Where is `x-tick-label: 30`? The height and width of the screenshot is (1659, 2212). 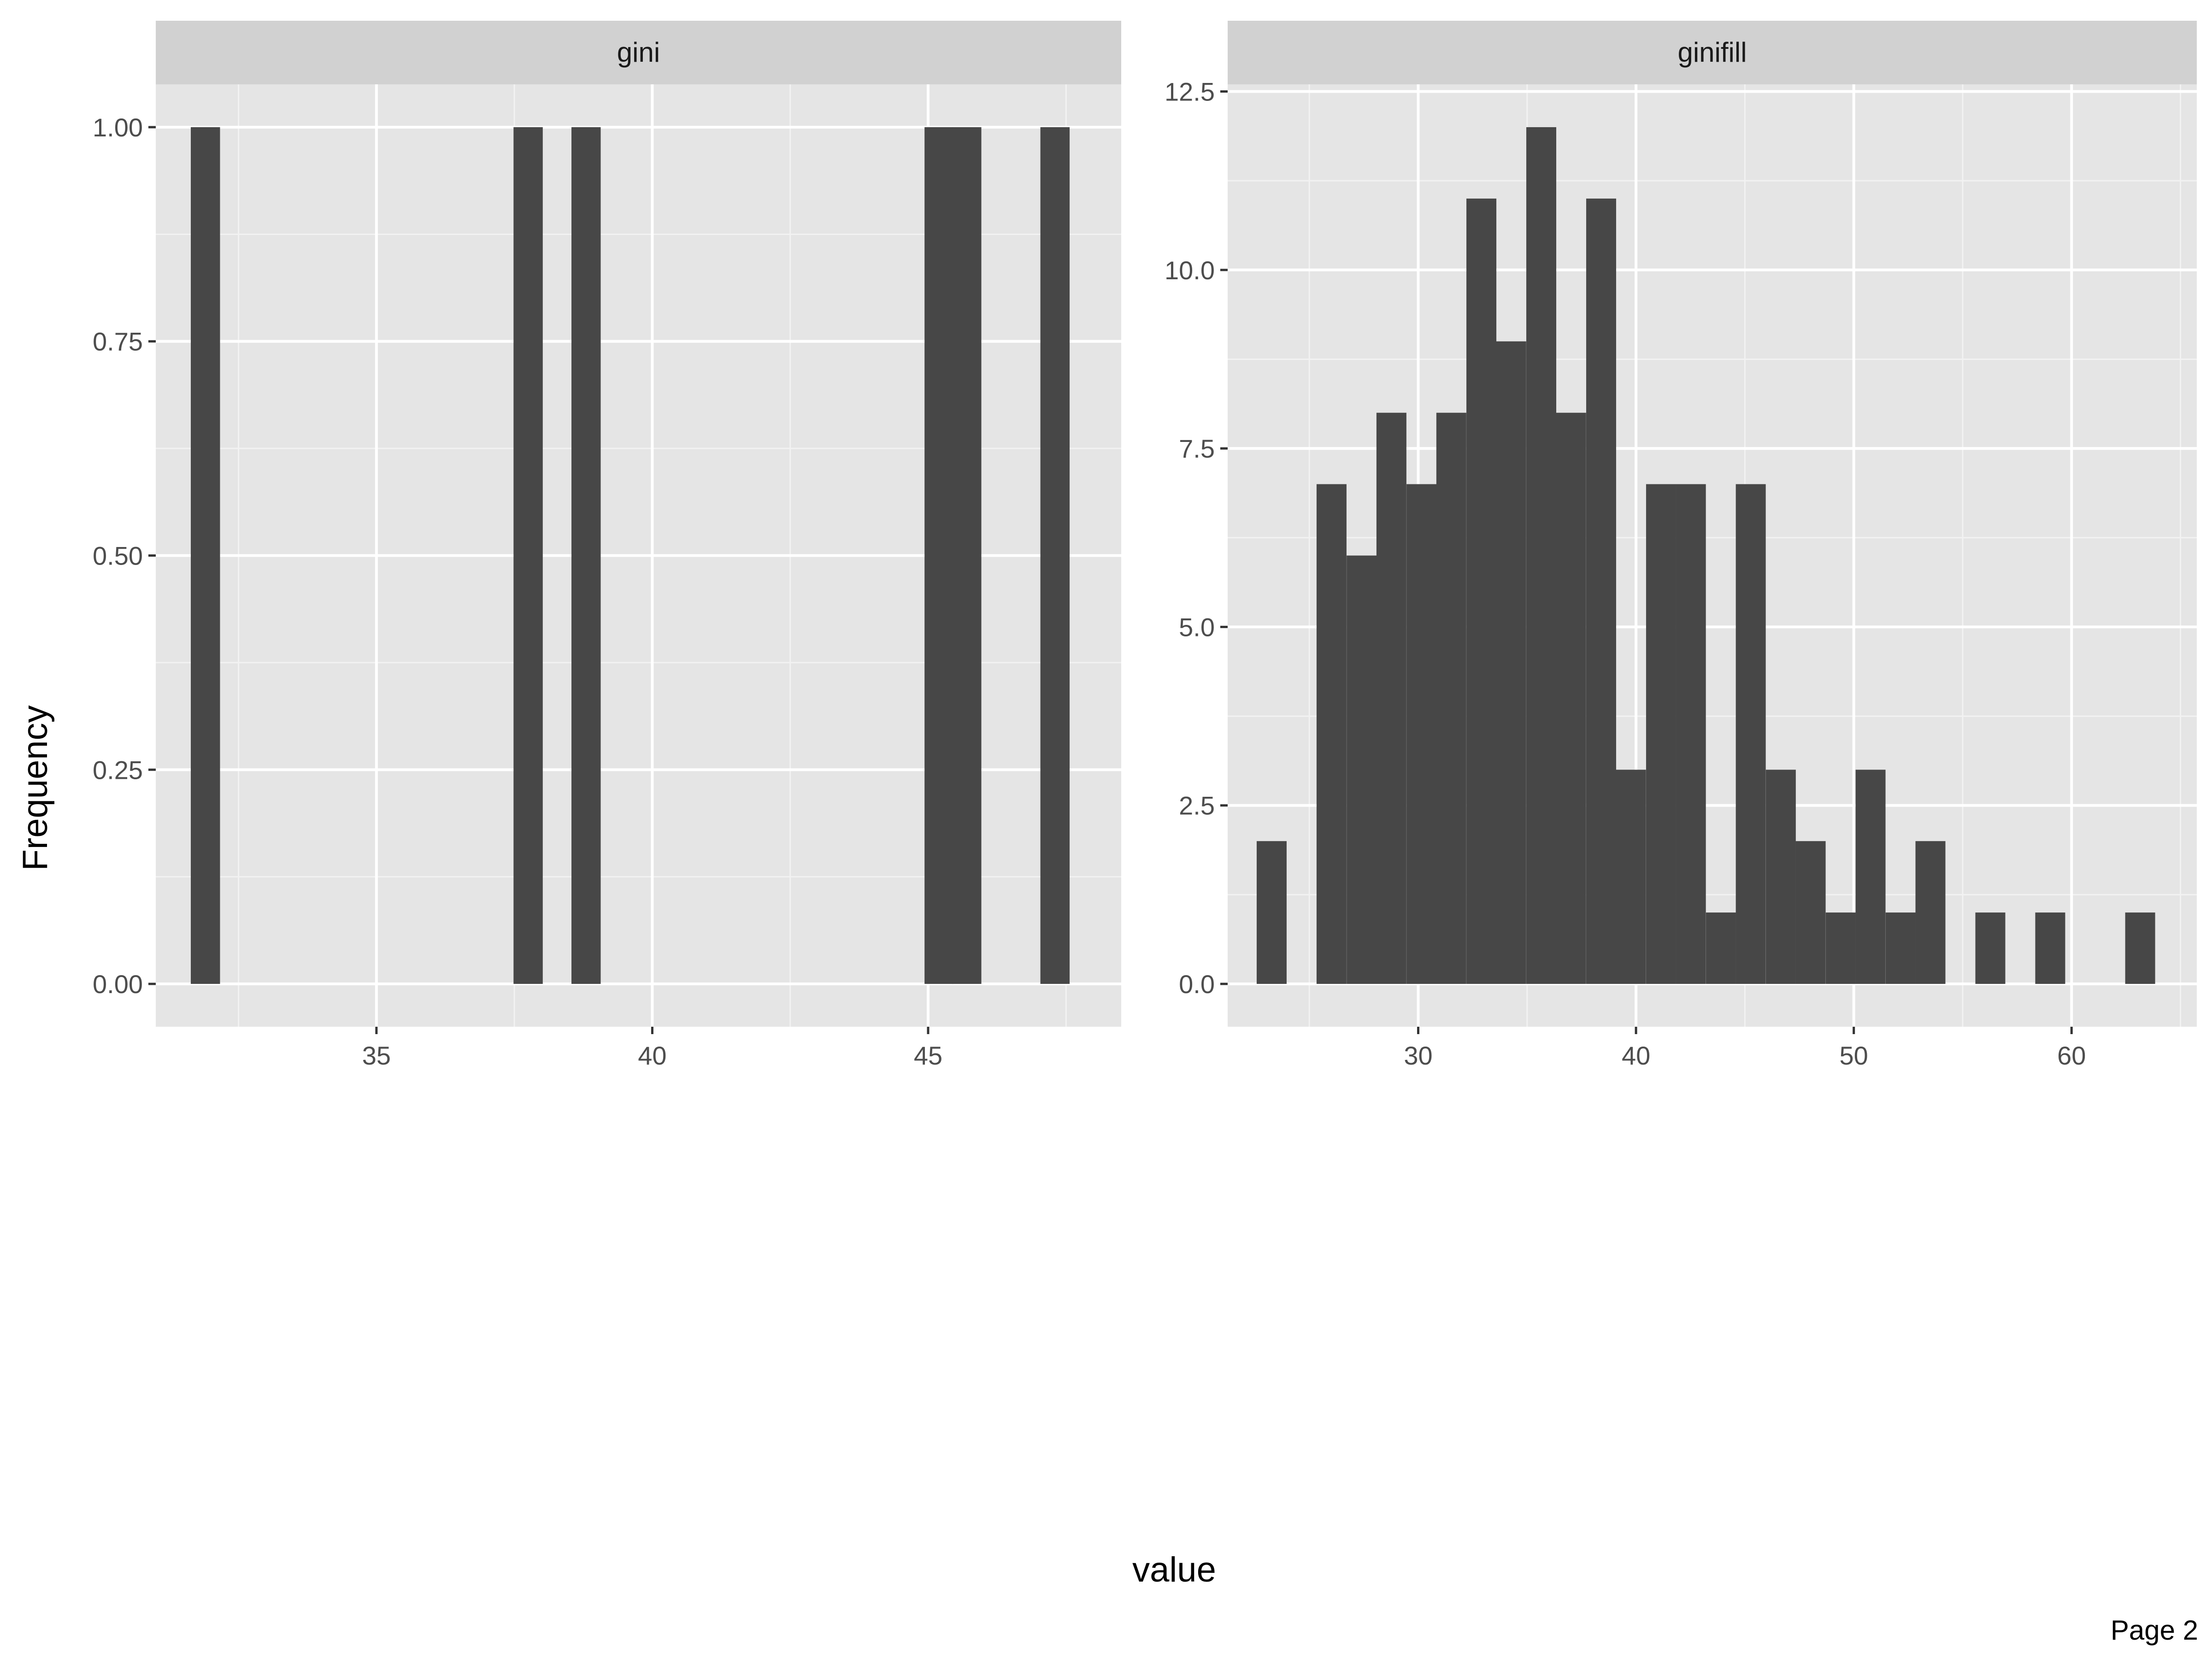 x-tick-label: 30 is located at coordinates (1418, 1055).